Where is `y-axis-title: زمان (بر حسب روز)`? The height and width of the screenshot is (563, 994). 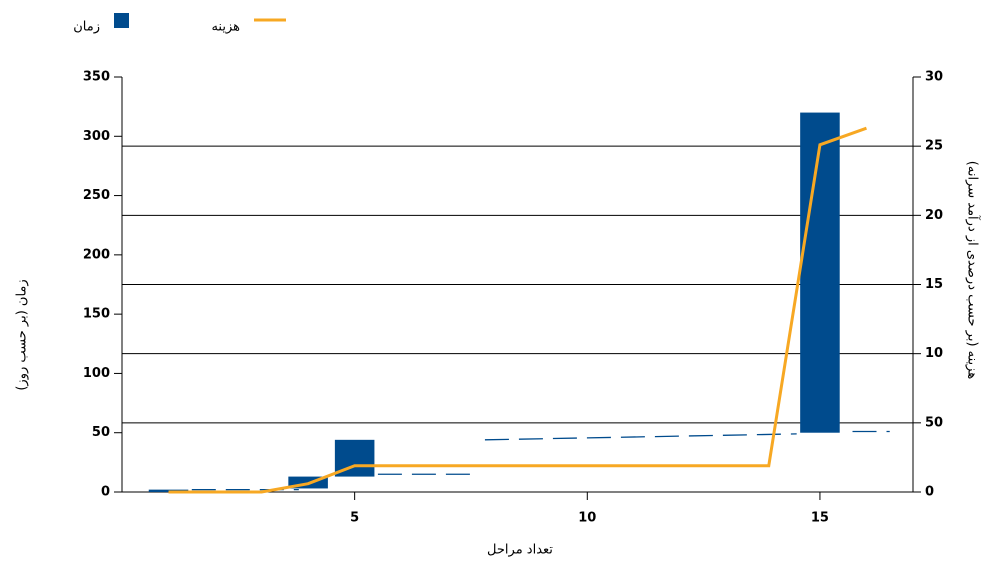 y-axis-title: زمان (بر حسب روز) is located at coordinates (22, 334).